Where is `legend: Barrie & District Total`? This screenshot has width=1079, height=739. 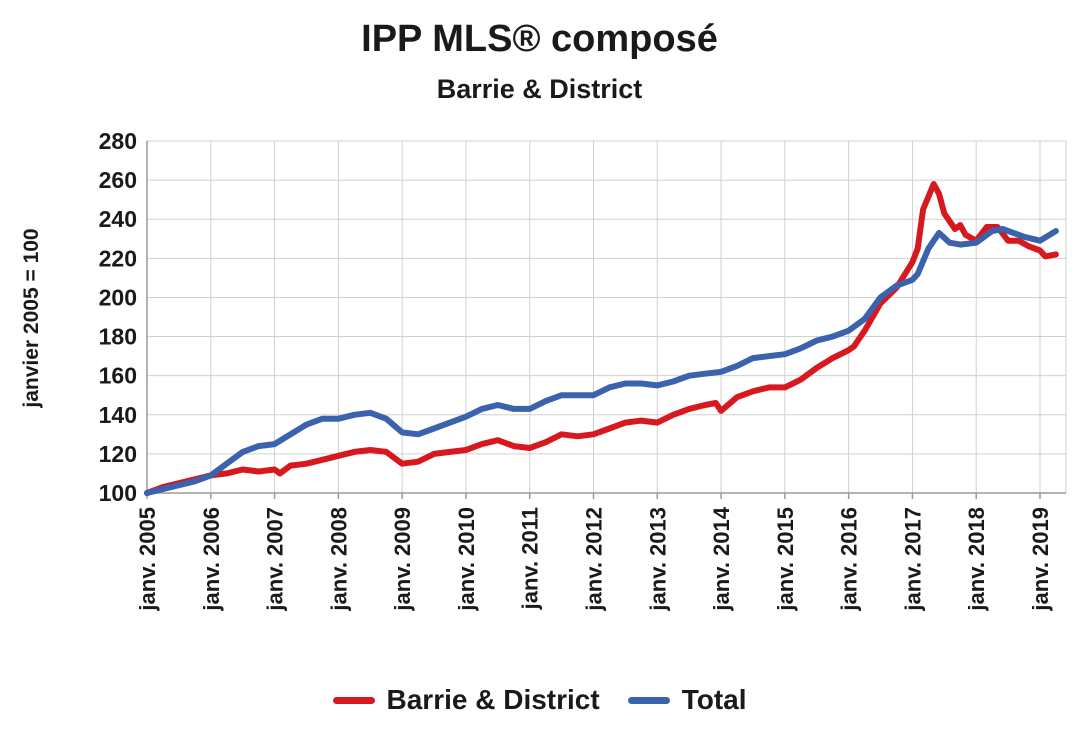 legend: Barrie & District Total is located at coordinates (539, 700).